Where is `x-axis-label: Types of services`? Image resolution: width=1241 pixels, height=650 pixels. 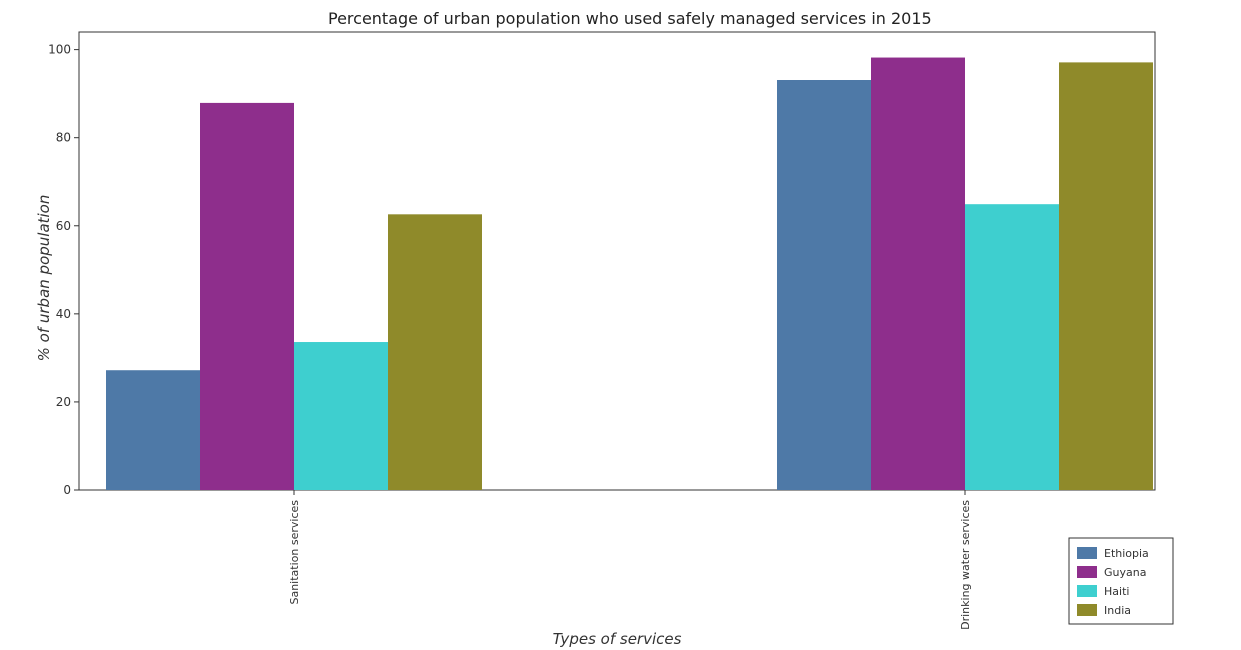 x-axis-label: Types of services is located at coordinates (617, 639).